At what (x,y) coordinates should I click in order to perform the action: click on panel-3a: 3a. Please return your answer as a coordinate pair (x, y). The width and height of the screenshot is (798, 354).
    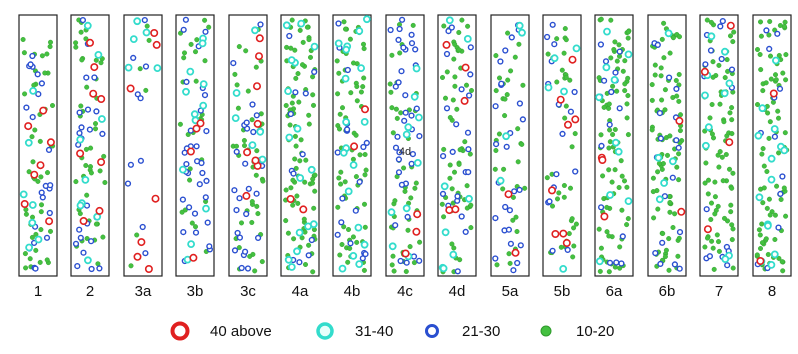
    Looking at the image, I should click on (143, 157).